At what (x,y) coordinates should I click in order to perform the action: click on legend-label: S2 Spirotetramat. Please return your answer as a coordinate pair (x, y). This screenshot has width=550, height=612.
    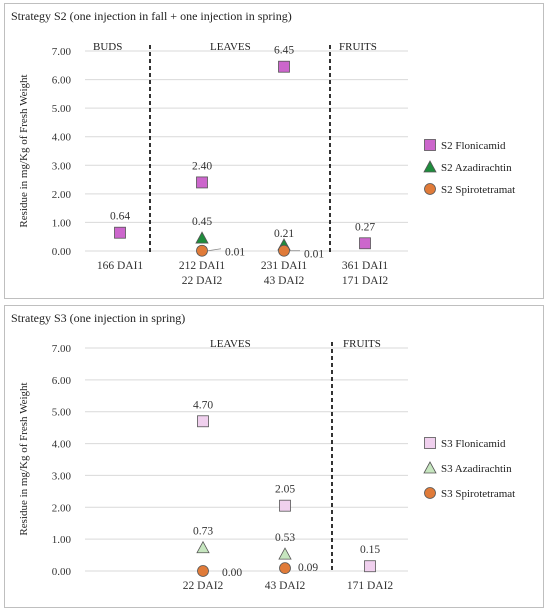
    Looking at the image, I should click on (478, 190).